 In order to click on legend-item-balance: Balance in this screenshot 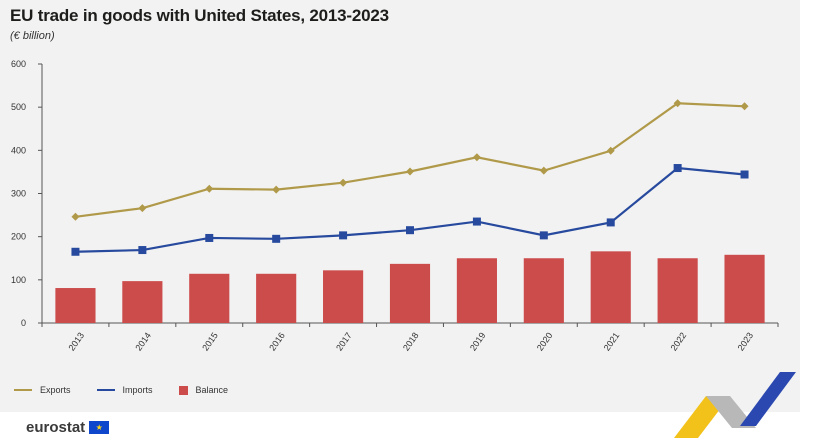, I will do `click(203, 390)`.